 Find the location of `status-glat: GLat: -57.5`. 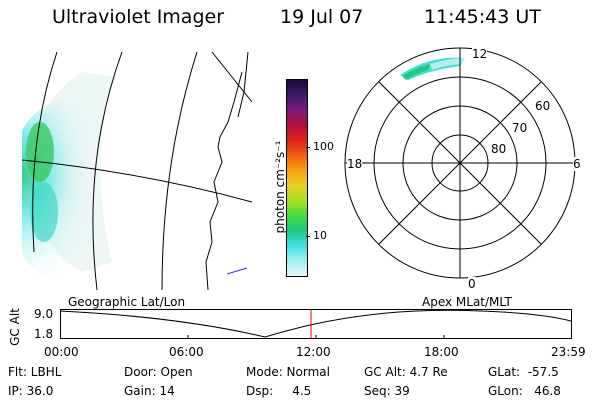

status-glat: GLat: -57.5 is located at coordinates (523, 372).